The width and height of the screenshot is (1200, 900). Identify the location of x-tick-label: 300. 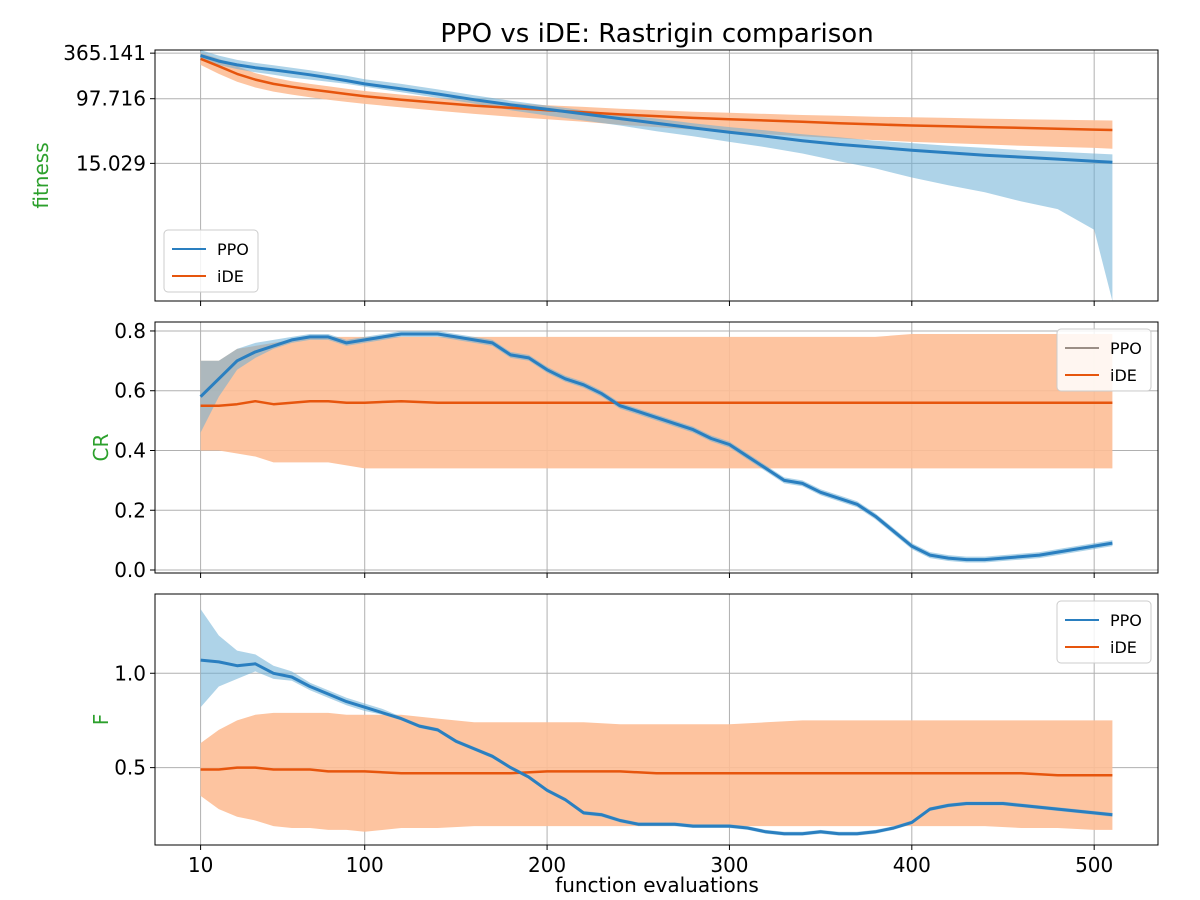
(729, 865).